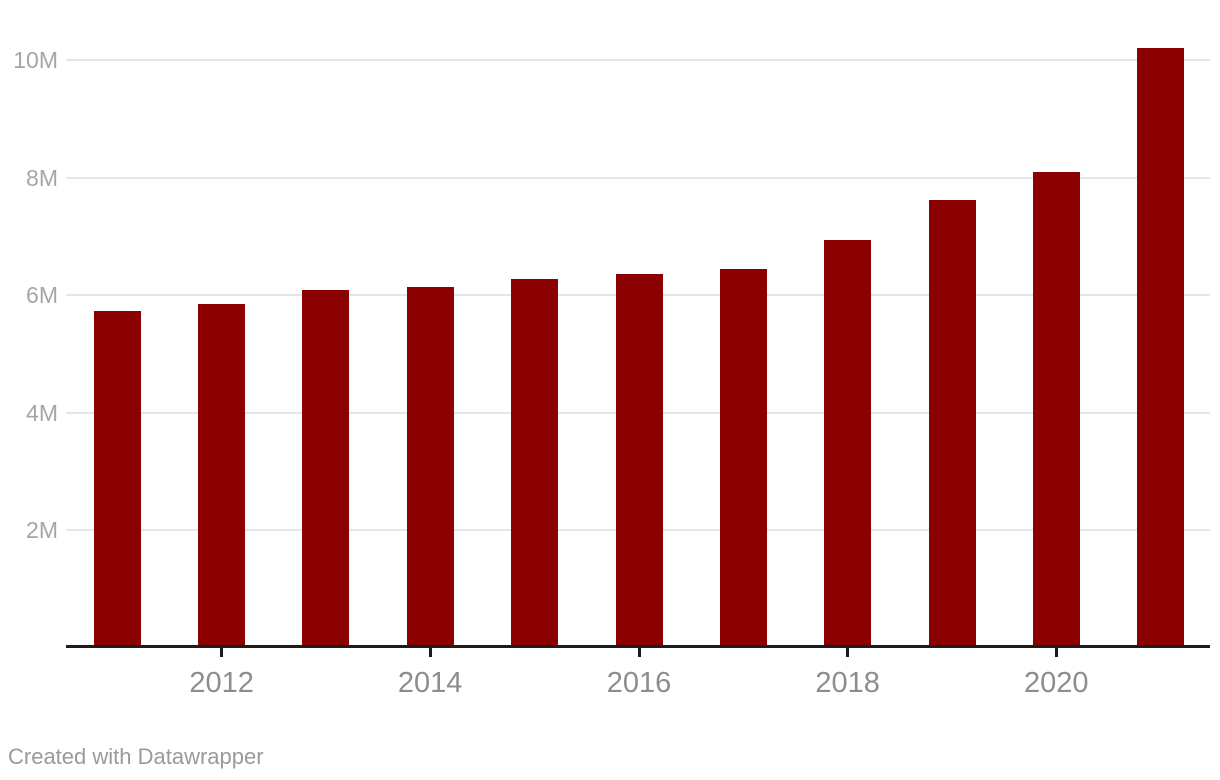 This screenshot has width=1220, height=780. I want to click on bar-2018, so click(848, 443).